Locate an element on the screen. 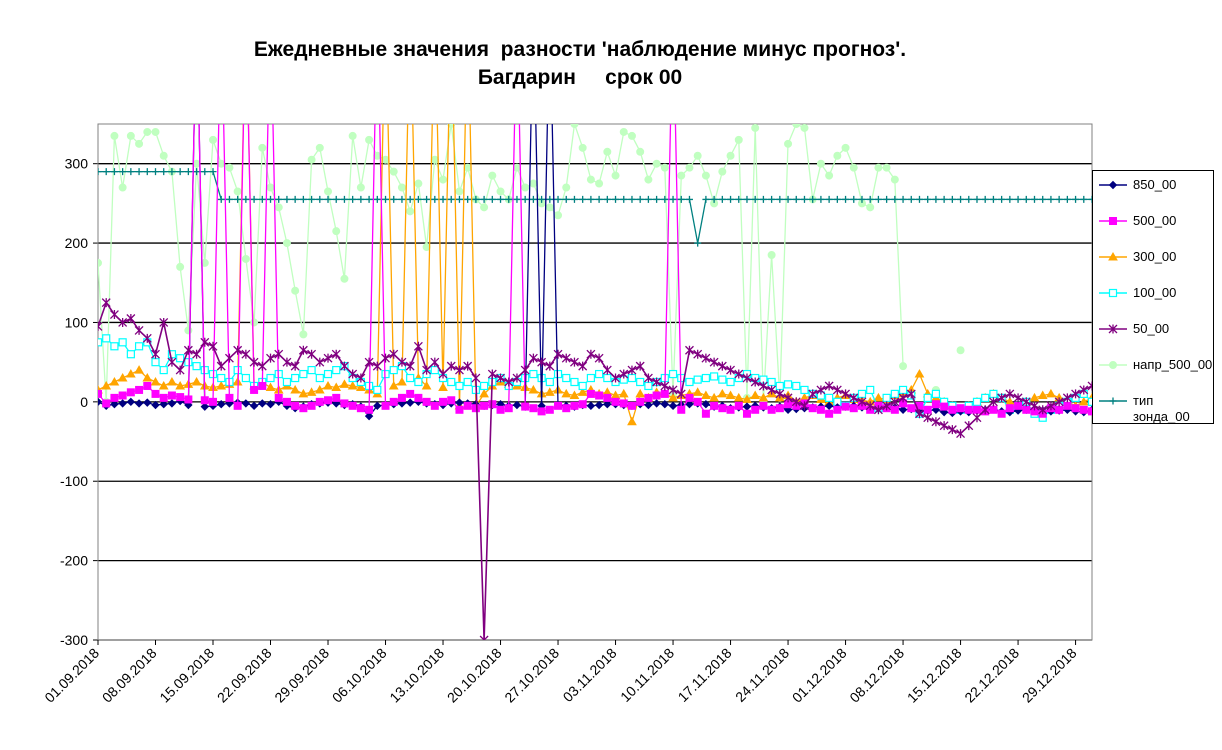  legend-item: 500_00 is located at coordinates (1154, 230).